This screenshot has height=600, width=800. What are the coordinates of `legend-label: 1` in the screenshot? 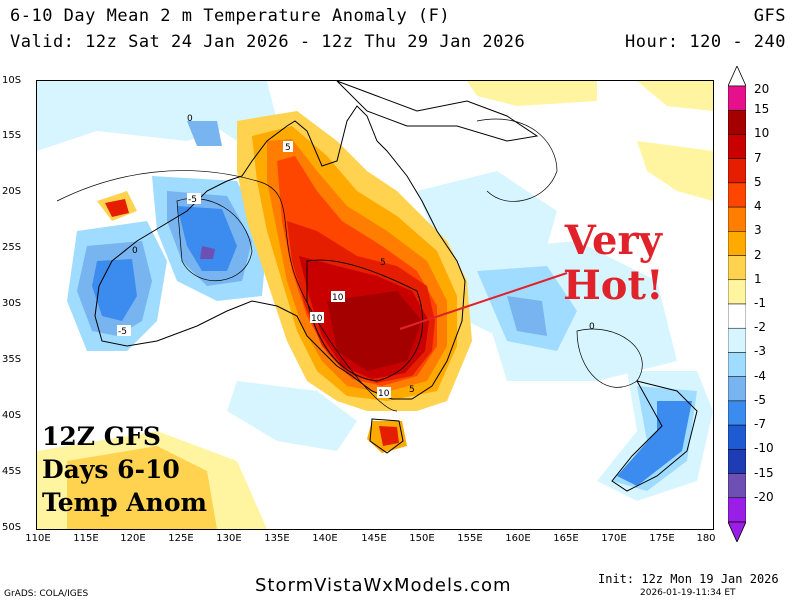 It's located at (758, 278).